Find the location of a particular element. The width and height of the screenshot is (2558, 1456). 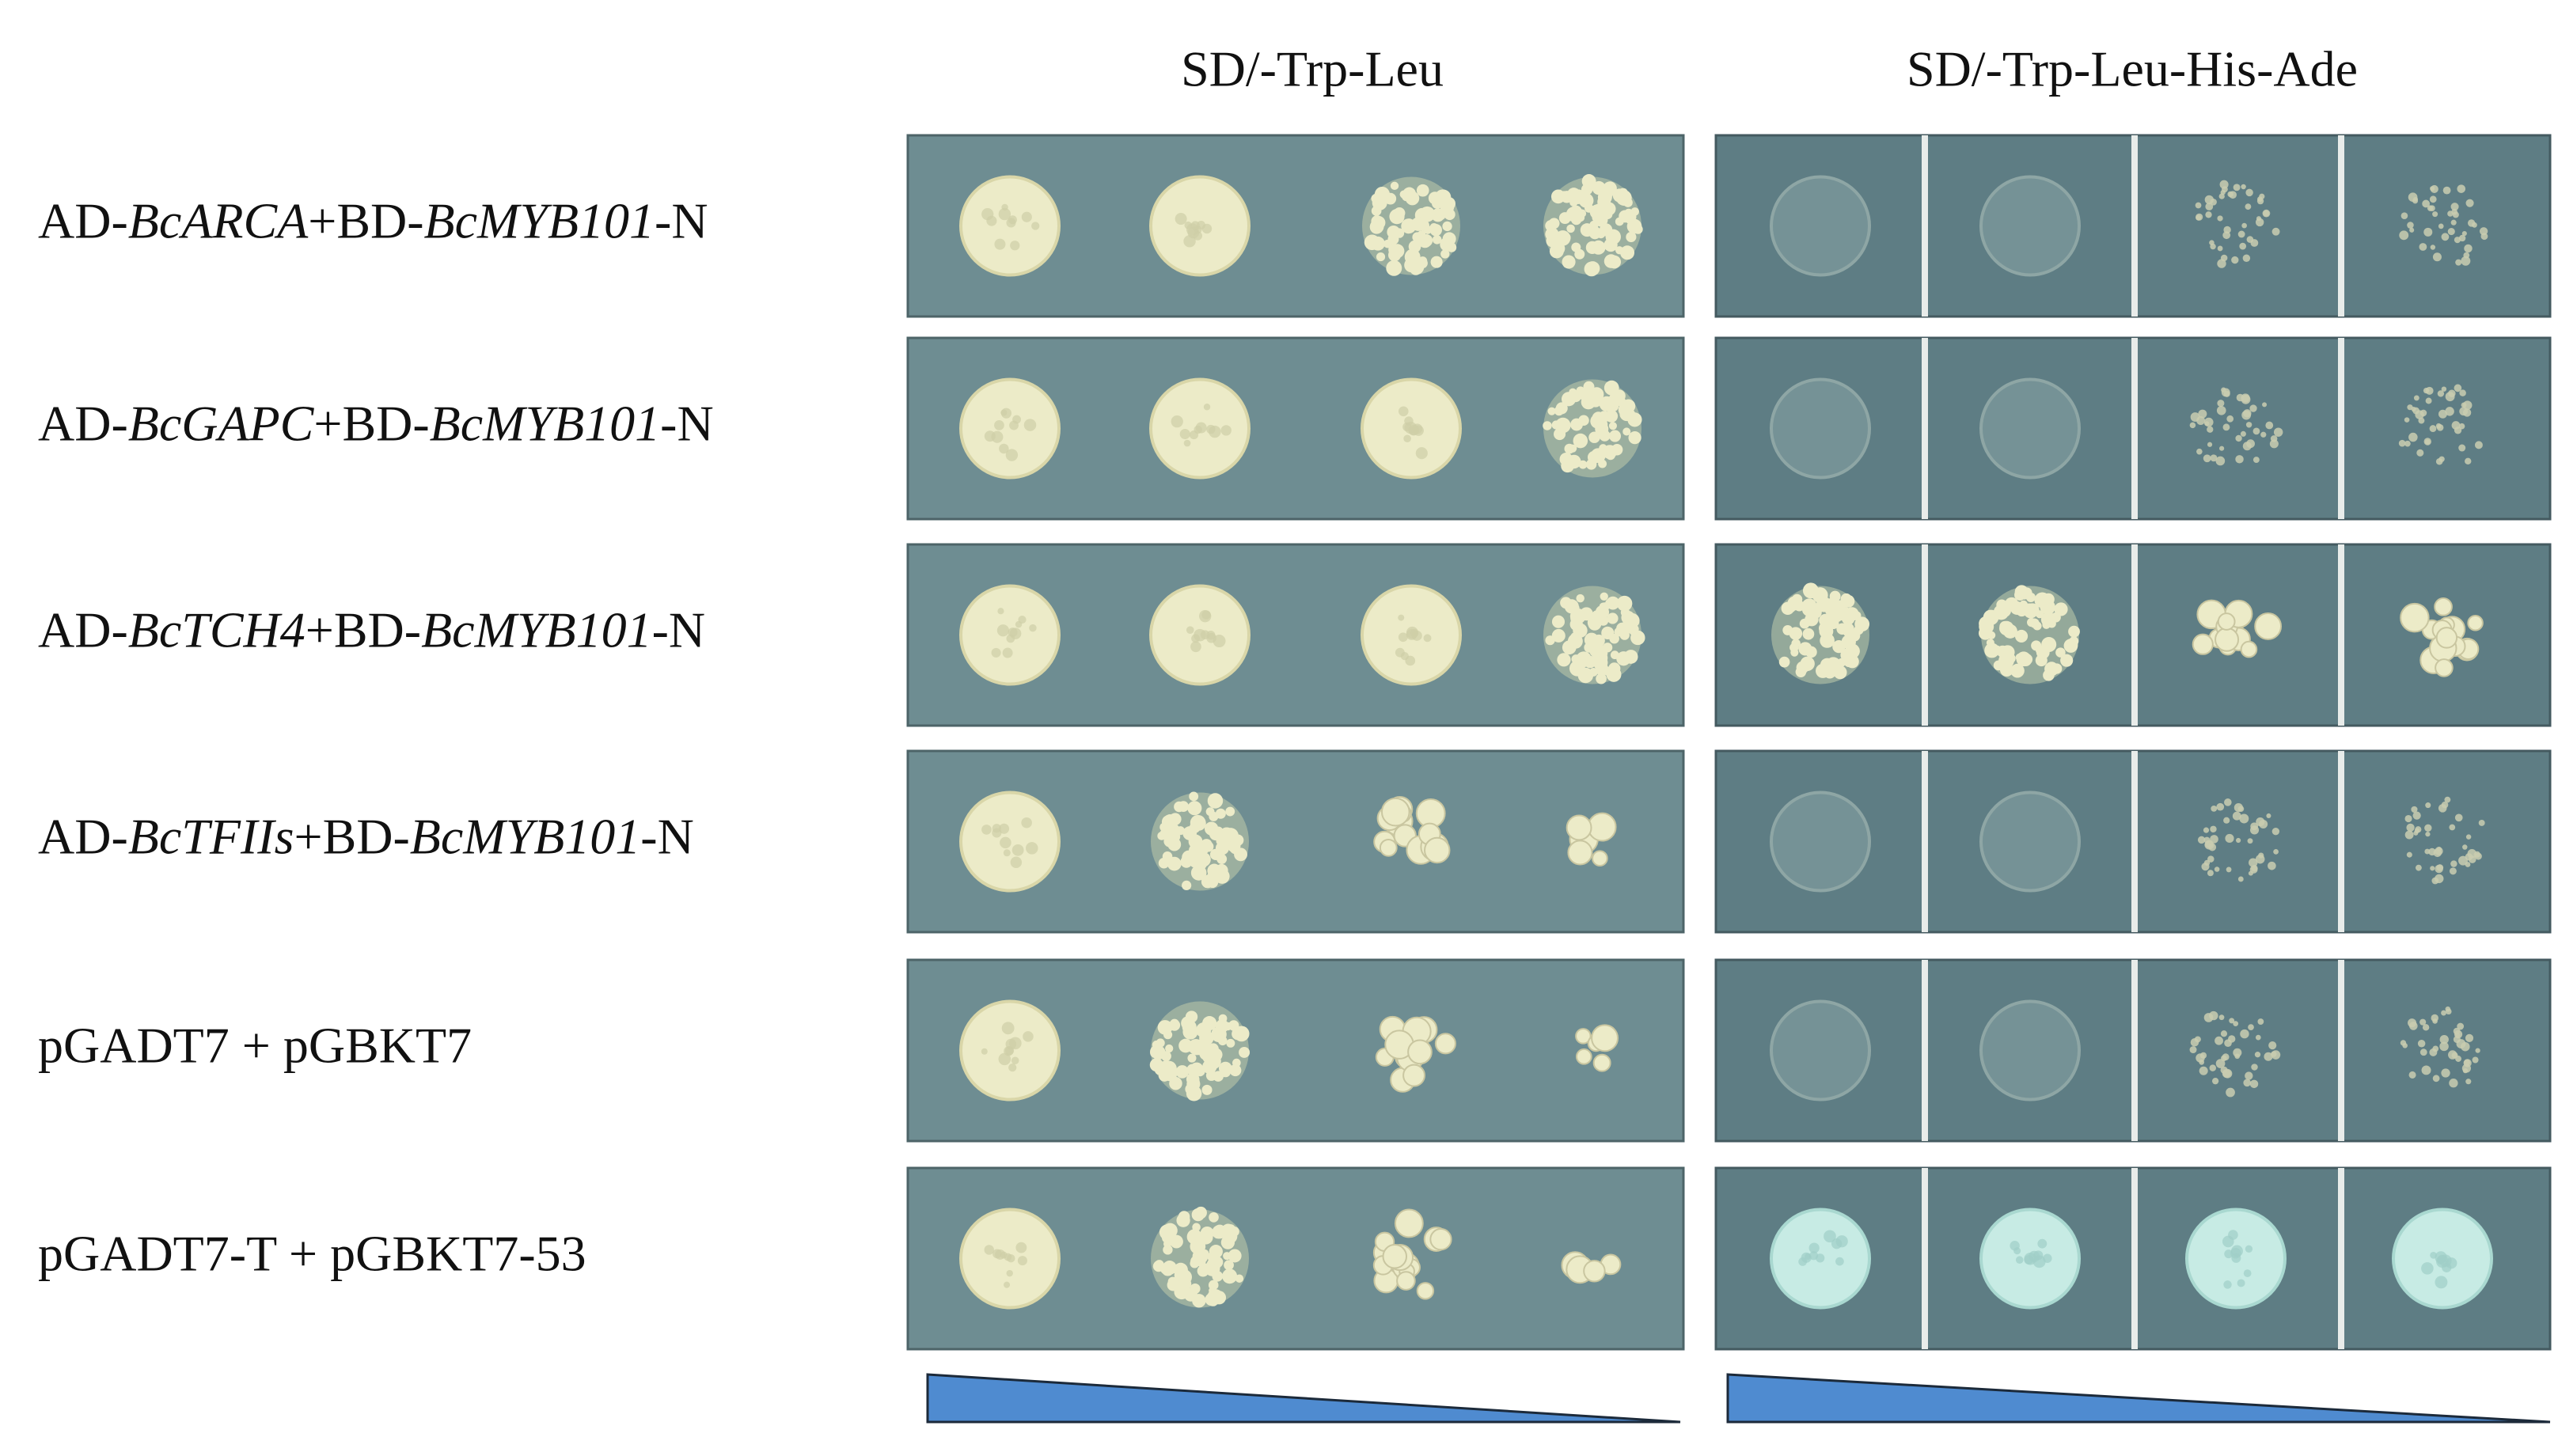

row-label: pGADT7 + pGBKT7 is located at coordinates (255, 1045).